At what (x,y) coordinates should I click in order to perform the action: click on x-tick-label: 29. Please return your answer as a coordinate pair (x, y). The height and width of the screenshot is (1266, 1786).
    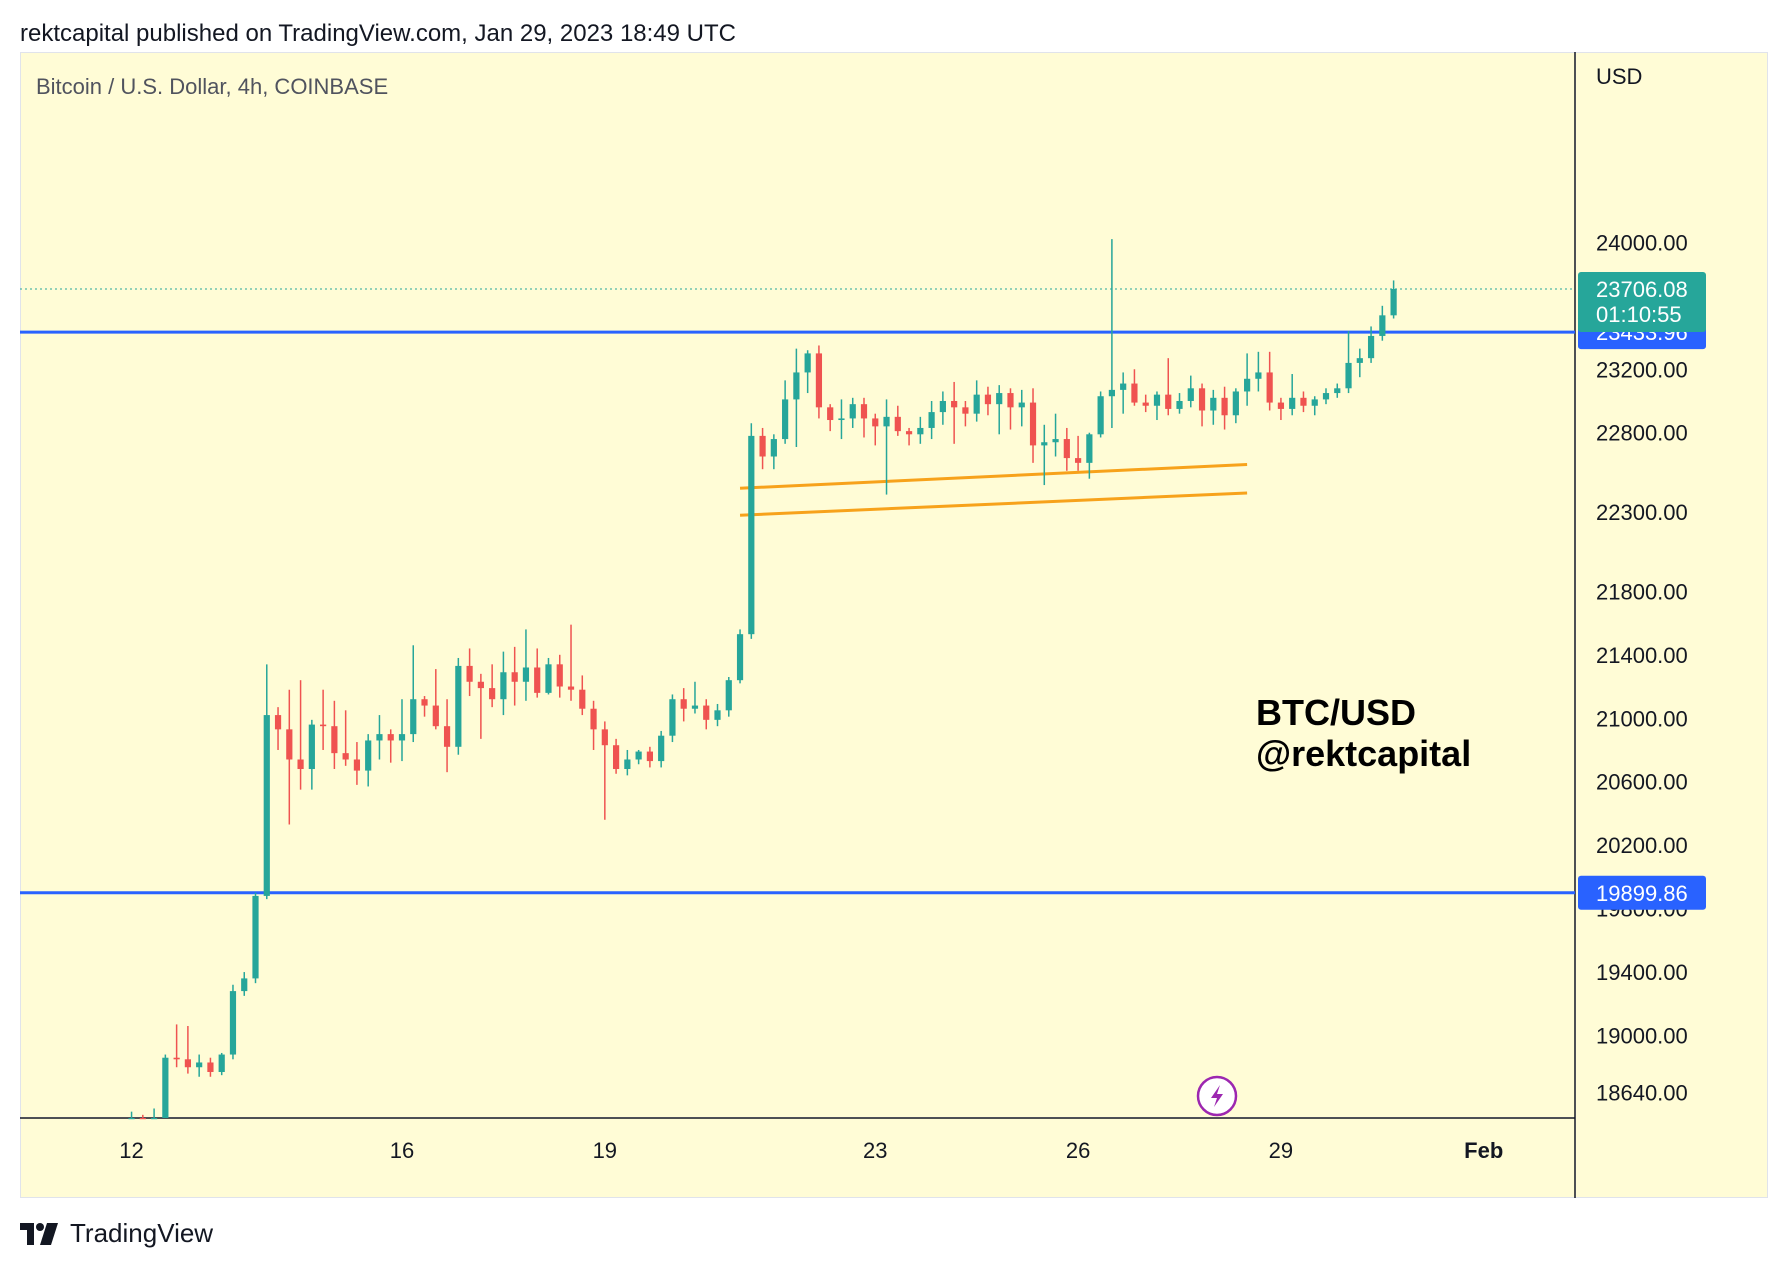
    Looking at the image, I should click on (1281, 1150).